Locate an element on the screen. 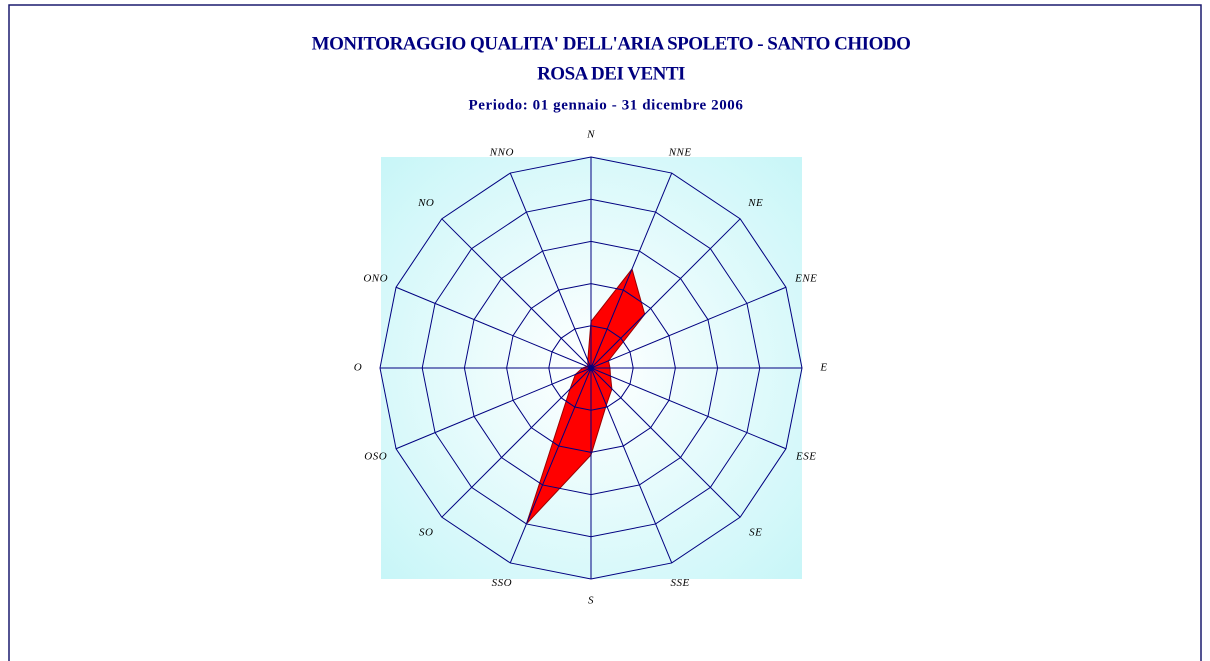  axis-label: SSO is located at coordinates (502, 583).